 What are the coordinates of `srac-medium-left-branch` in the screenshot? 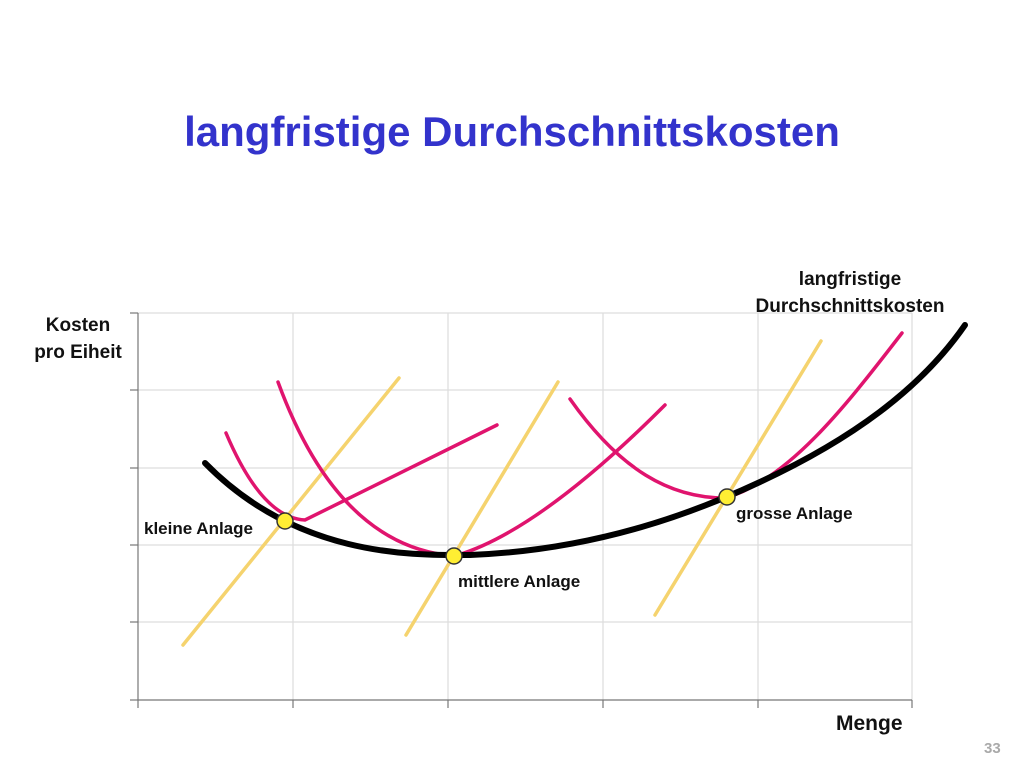 It's located at (361, 468).